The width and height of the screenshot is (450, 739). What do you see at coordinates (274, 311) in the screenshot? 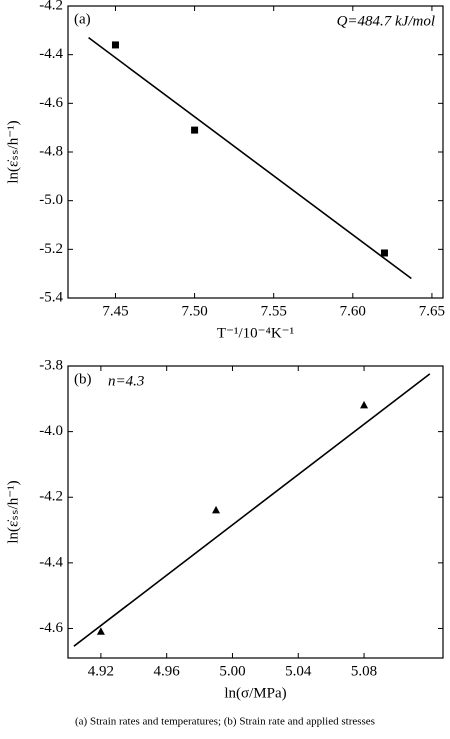
I see `x-tick-label: 7.55` at bounding box center [274, 311].